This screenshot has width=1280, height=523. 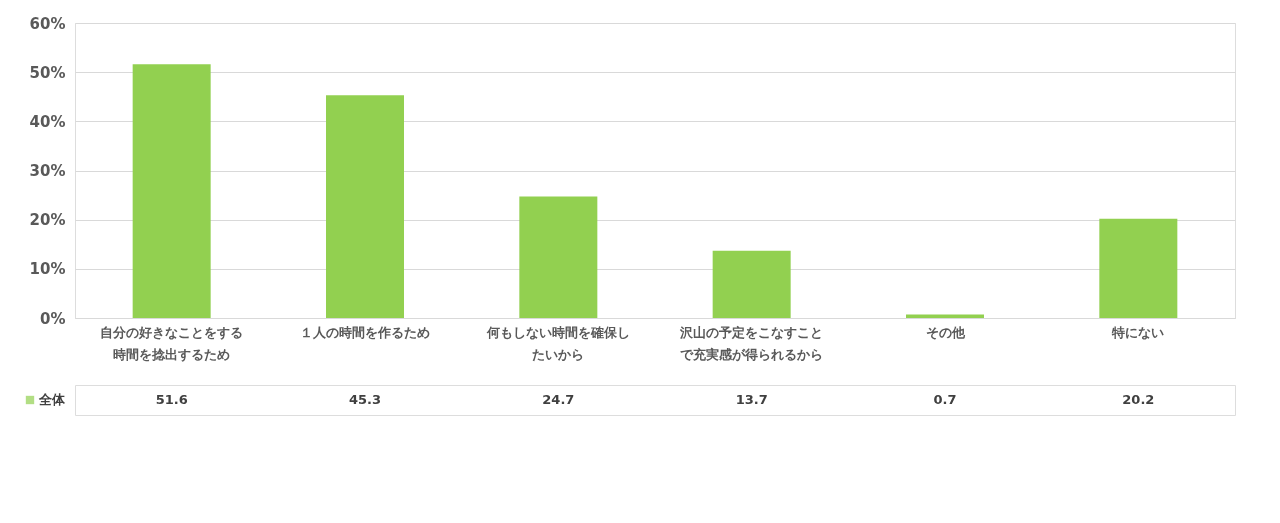 What do you see at coordinates (47, 171) in the screenshot?
I see `y-tick-label: 30%` at bounding box center [47, 171].